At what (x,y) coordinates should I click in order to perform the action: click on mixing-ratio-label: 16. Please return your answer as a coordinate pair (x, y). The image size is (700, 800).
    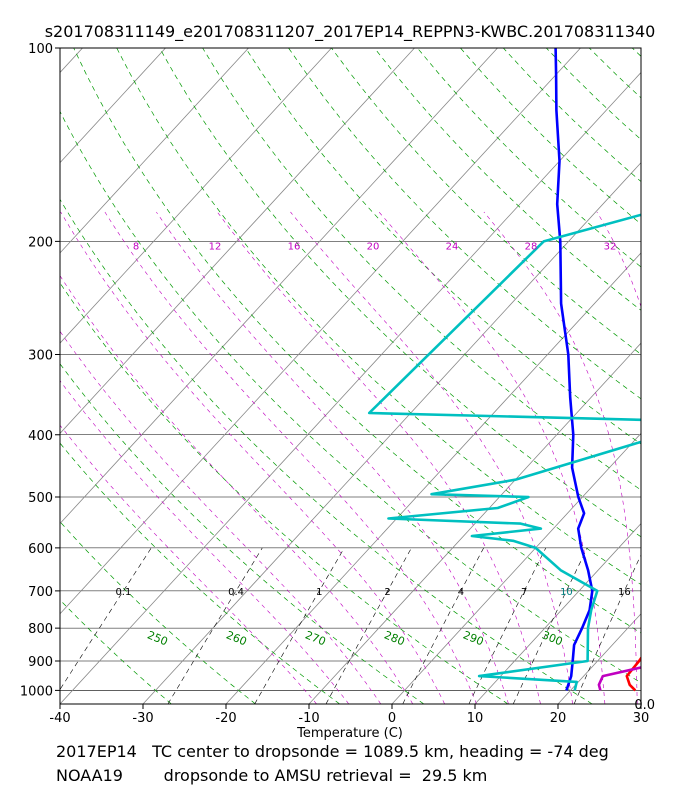
    Looking at the image, I should click on (624, 592).